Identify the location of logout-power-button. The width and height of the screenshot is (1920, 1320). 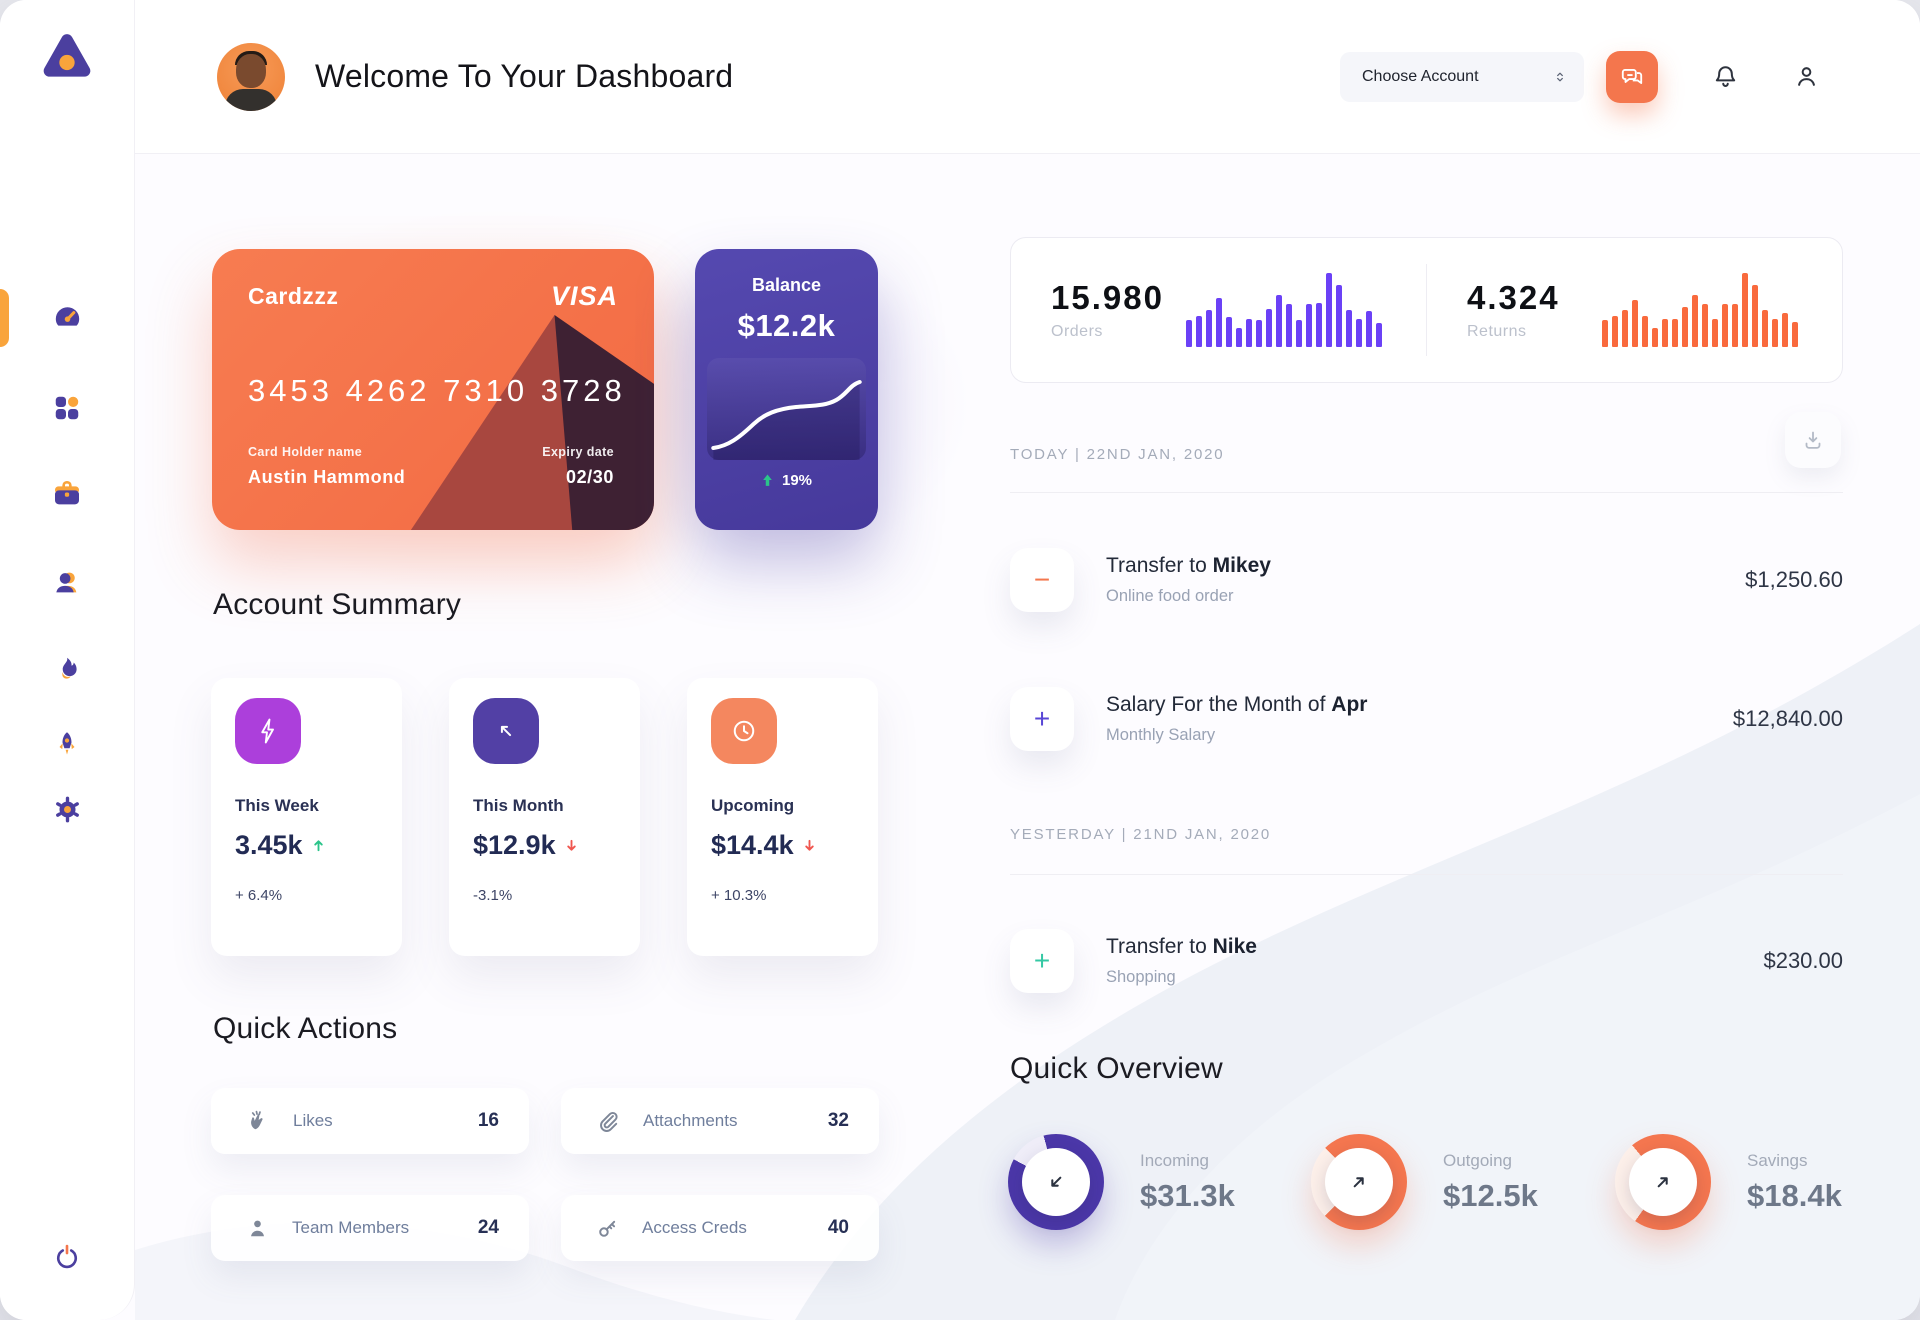
(67, 1256).